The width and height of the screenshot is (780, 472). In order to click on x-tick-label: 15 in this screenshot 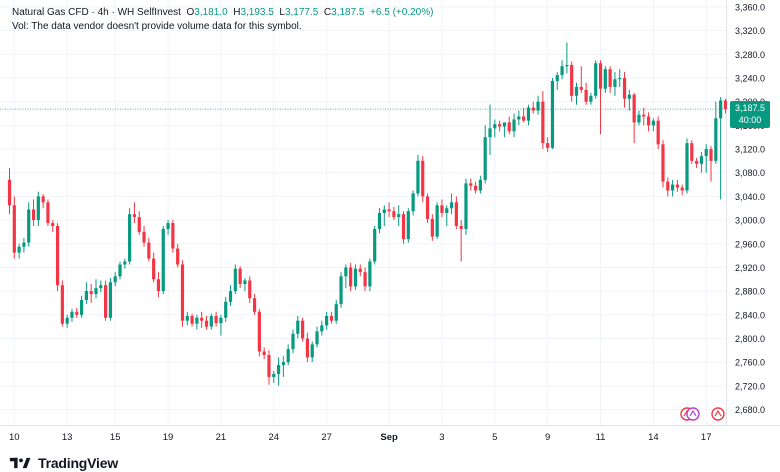, I will do `click(115, 437)`.